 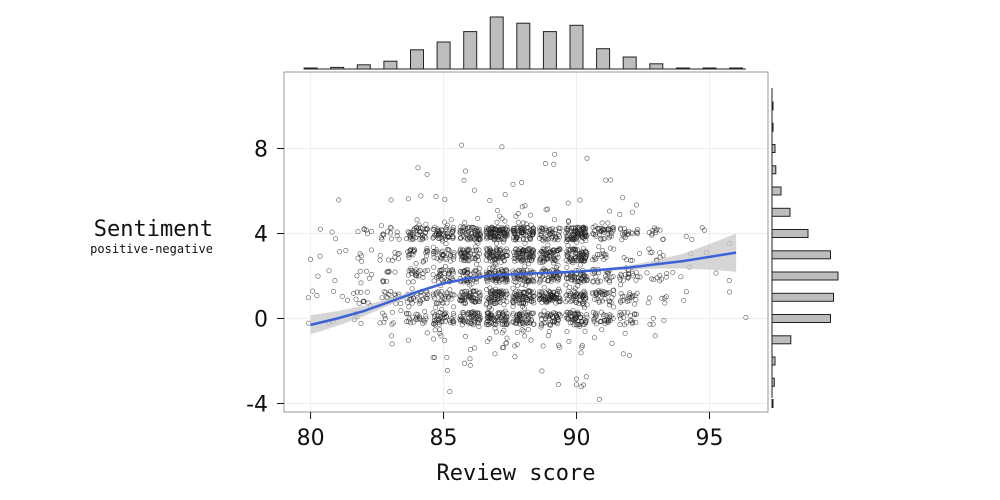 I want to click on y-tick-label: 0, so click(x=261, y=320).